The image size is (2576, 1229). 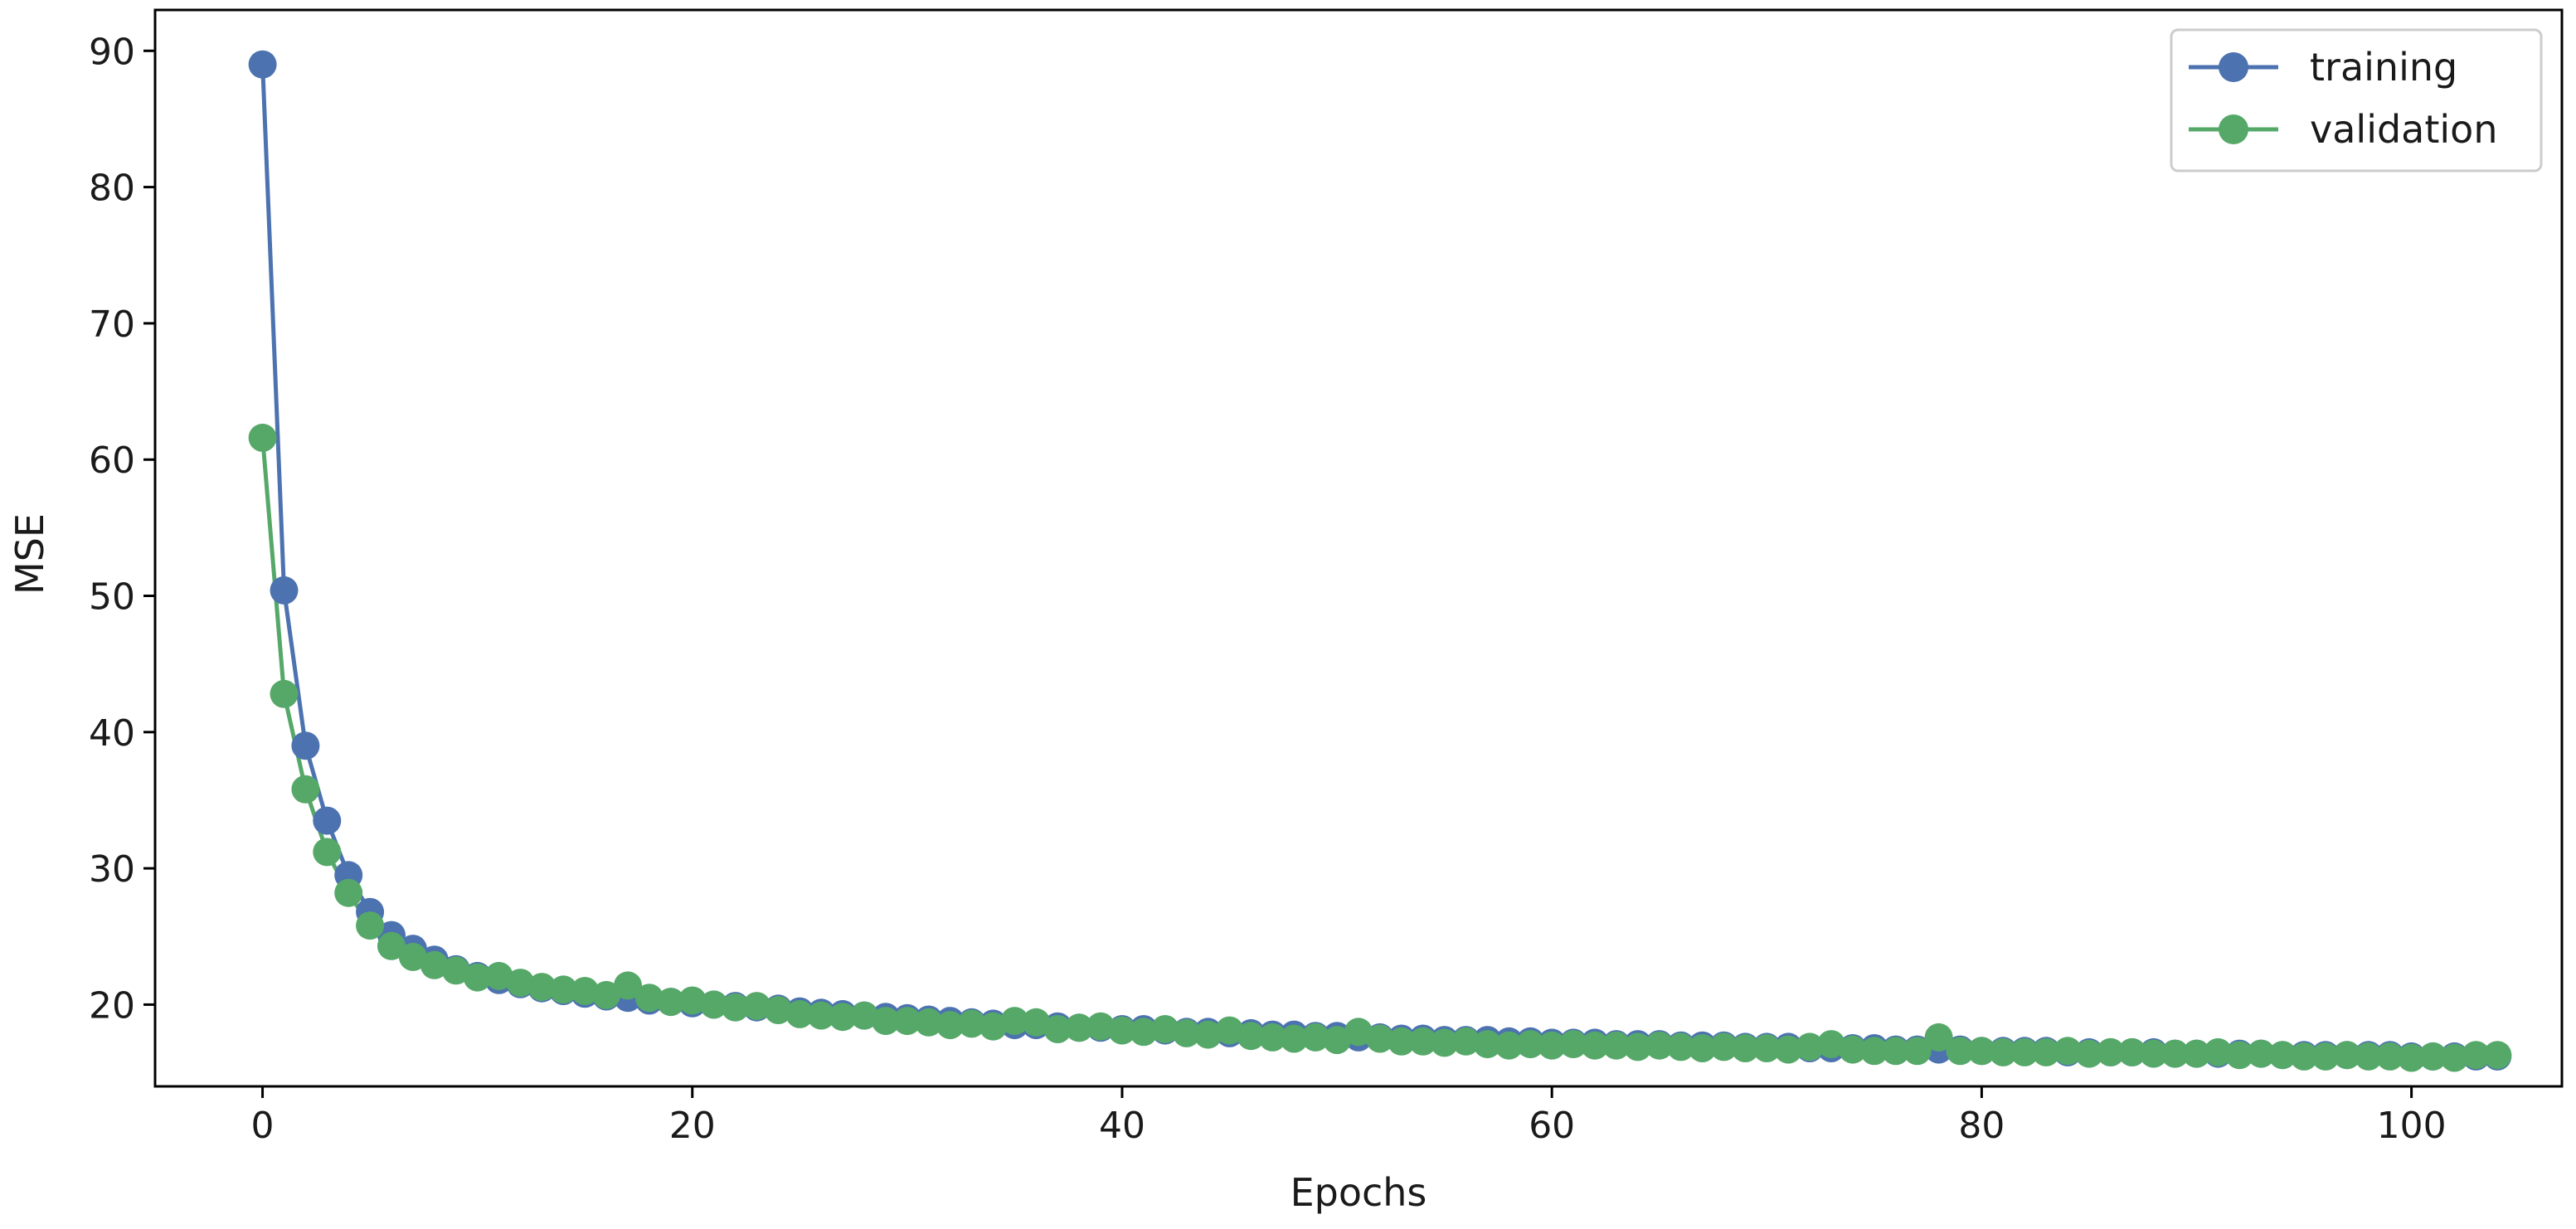 I want to click on y-axis-label: MSE, so click(x=30, y=554).